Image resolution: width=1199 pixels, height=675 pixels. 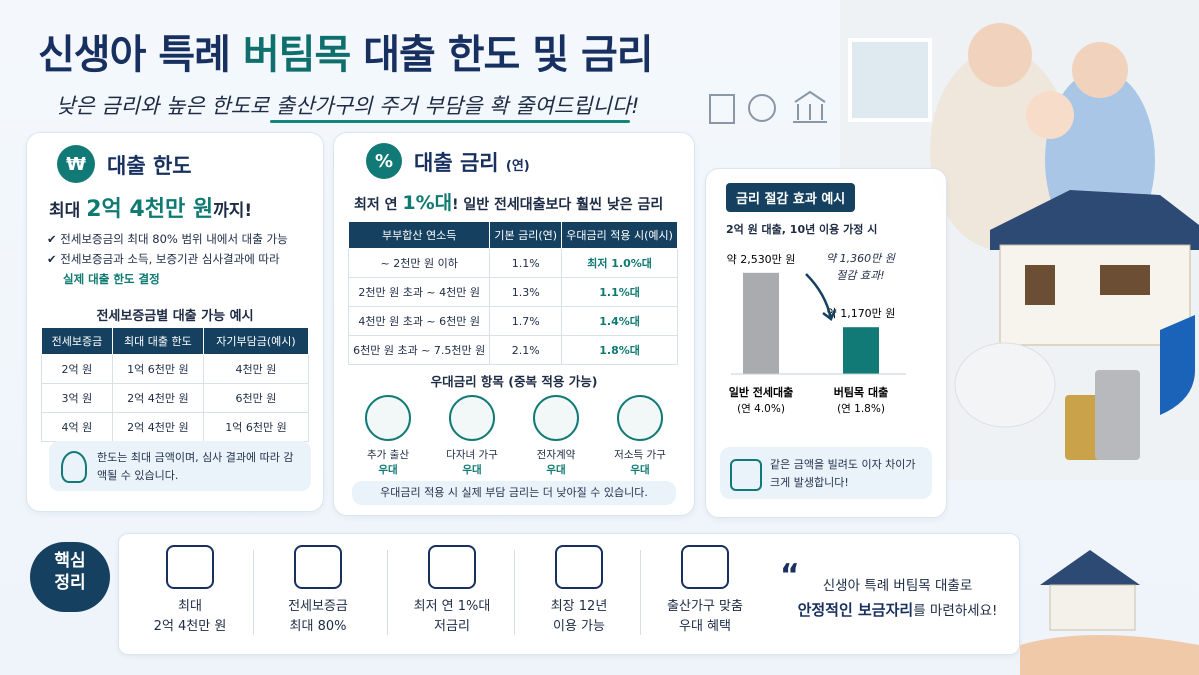 What do you see at coordinates (861, 350) in the screenshot?
I see `bar` at bounding box center [861, 350].